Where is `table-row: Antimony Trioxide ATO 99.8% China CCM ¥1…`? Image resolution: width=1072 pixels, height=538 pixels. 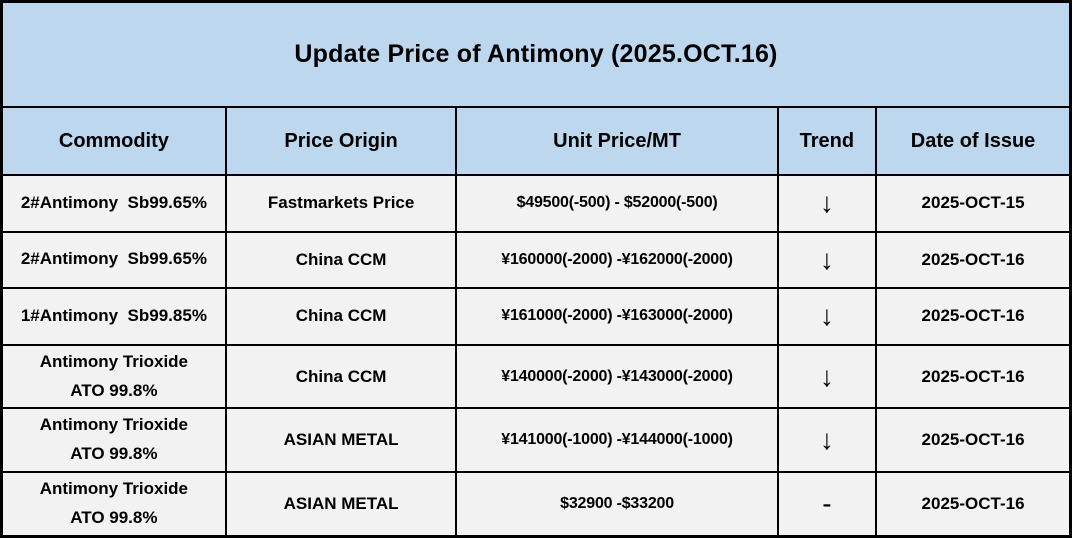
table-row: Antimony Trioxide ATO 99.8% China CCM ¥1… is located at coordinates (536, 375).